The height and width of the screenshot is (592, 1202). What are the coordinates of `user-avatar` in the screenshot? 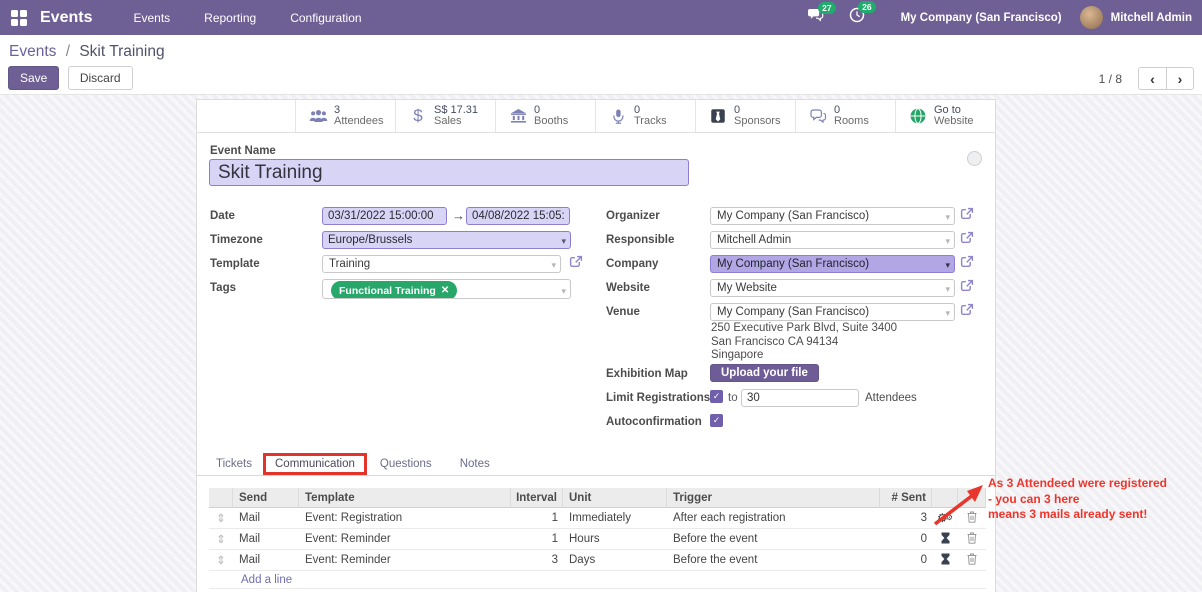 It's located at (1091, 17).